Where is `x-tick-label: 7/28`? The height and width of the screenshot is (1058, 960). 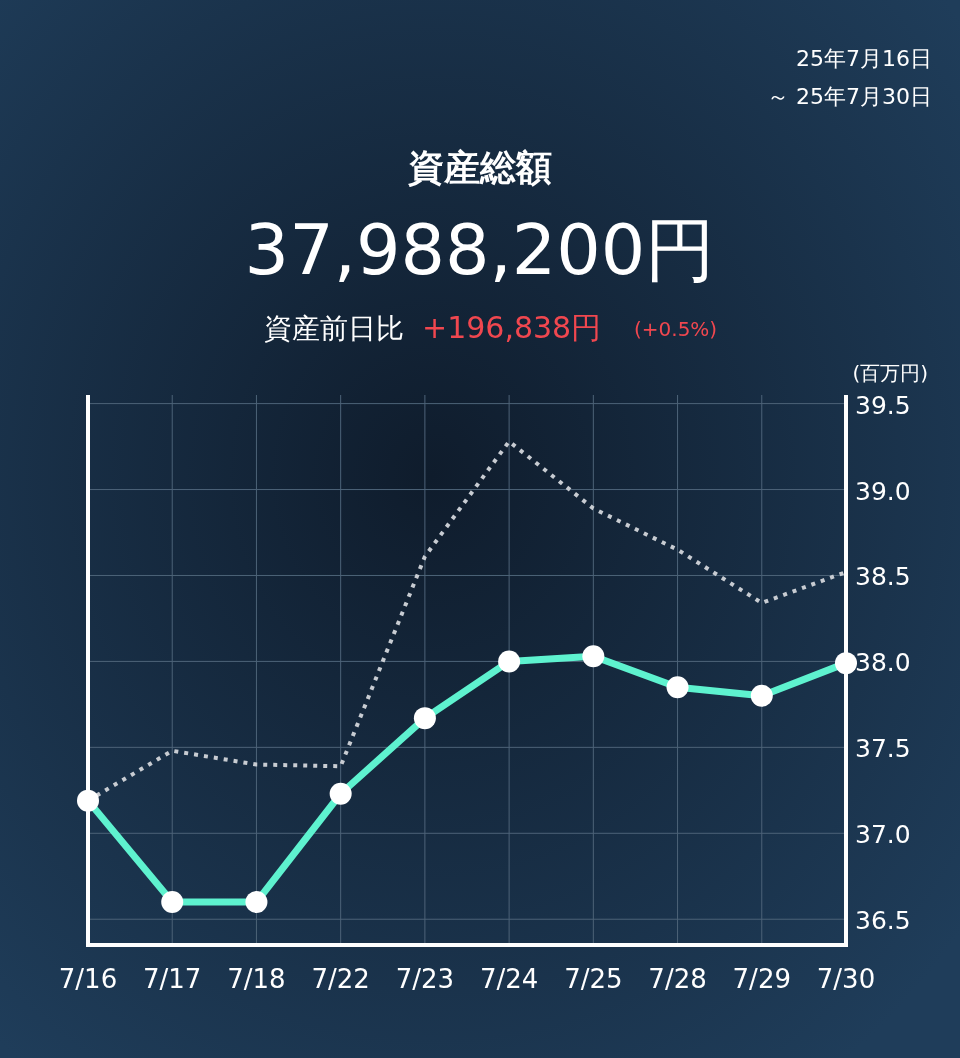 x-tick-label: 7/28 is located at coordinates (677, 979).